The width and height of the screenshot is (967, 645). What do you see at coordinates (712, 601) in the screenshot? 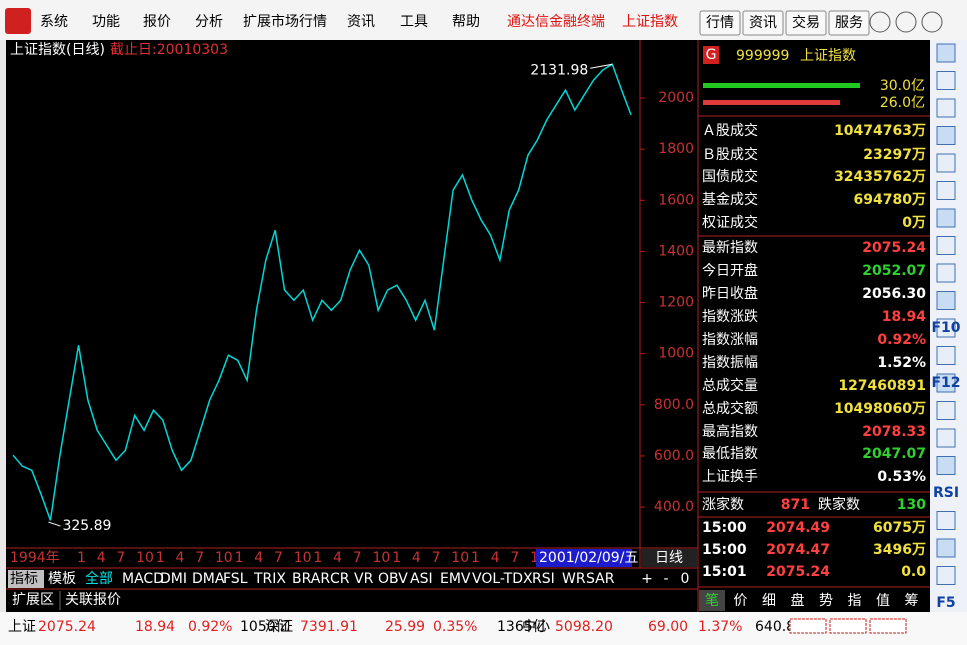
I see `panel-tab: 笔` at bounding box center [712, 601].